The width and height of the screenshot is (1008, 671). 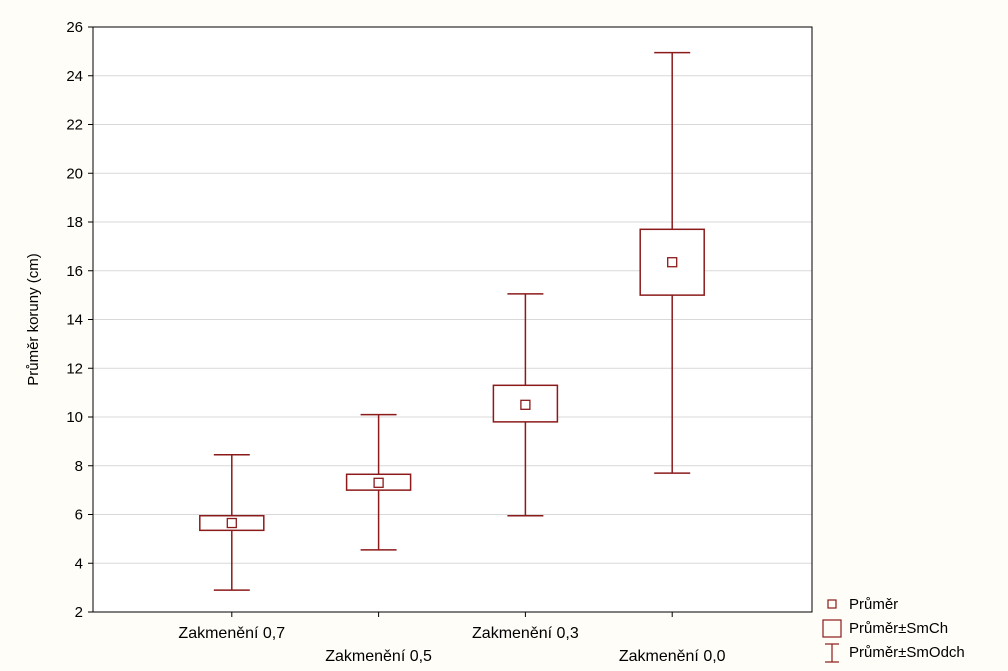 I want to click on legend-se-icon, so click(x=832, y=628).